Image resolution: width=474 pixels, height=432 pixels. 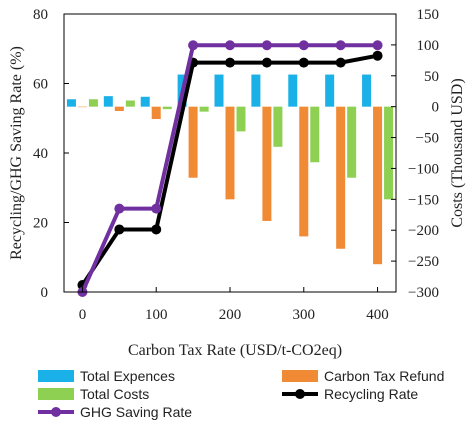 I want to click on y-right-tick-label: −200, so click(x=423, y=231).